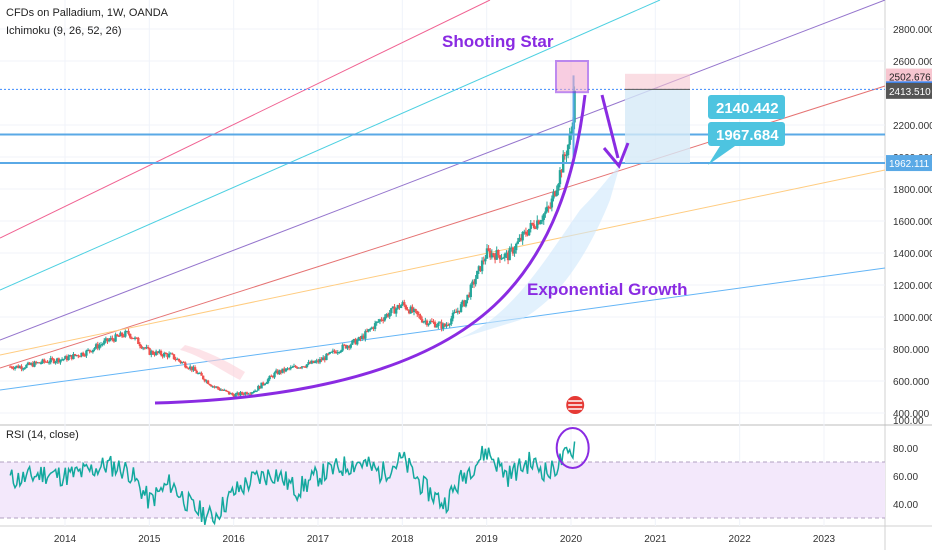 This screenshot has height=550, width=932. Describe the element at coordinates (740, 539) in the screenshot. I see `time-tick-label: 2022` at that location.